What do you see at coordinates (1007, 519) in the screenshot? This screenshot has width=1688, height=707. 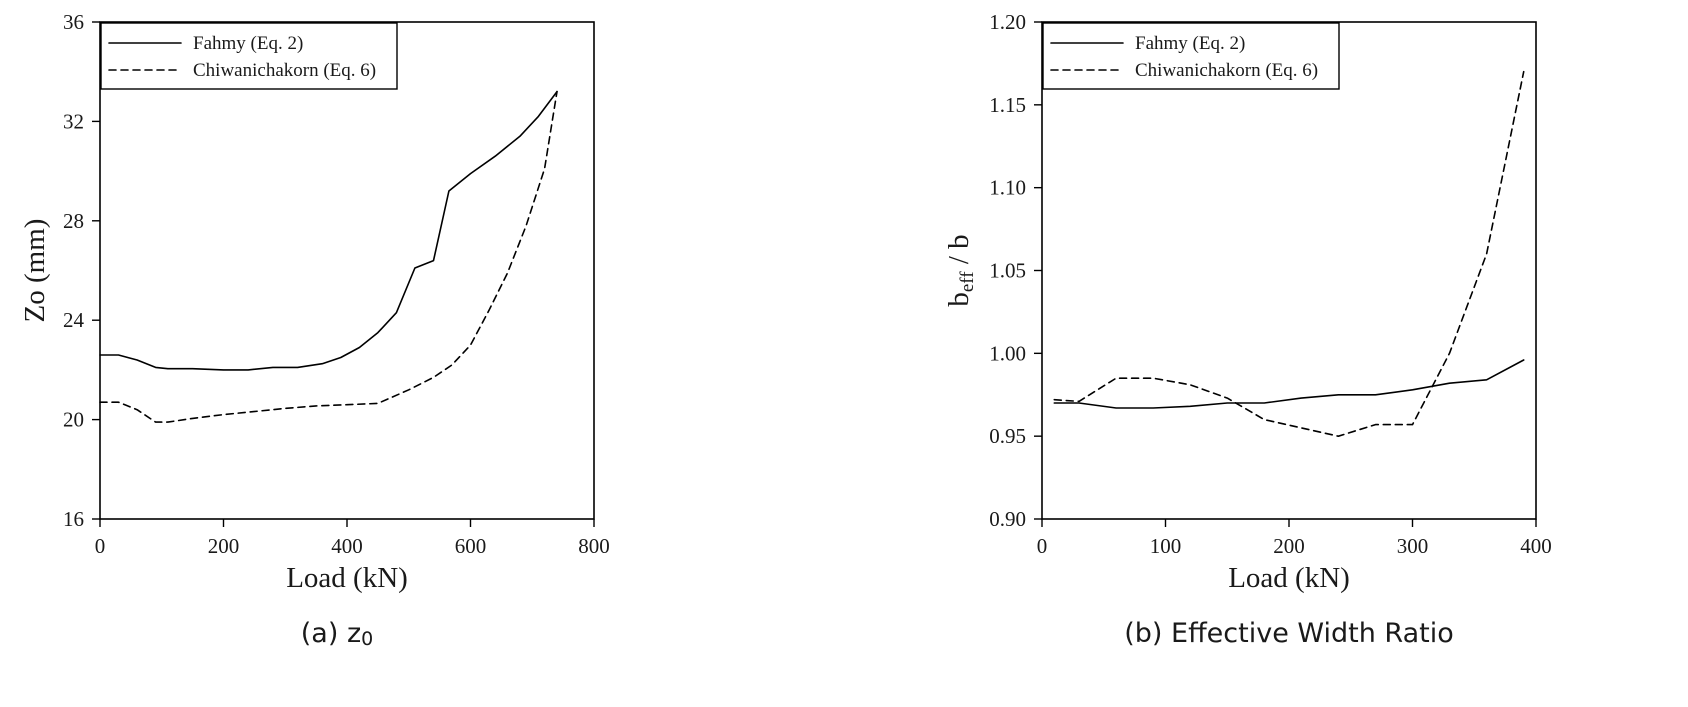 I see `y-tick-label-b-0.9: 0.90` at bounding box center [1007, 519].